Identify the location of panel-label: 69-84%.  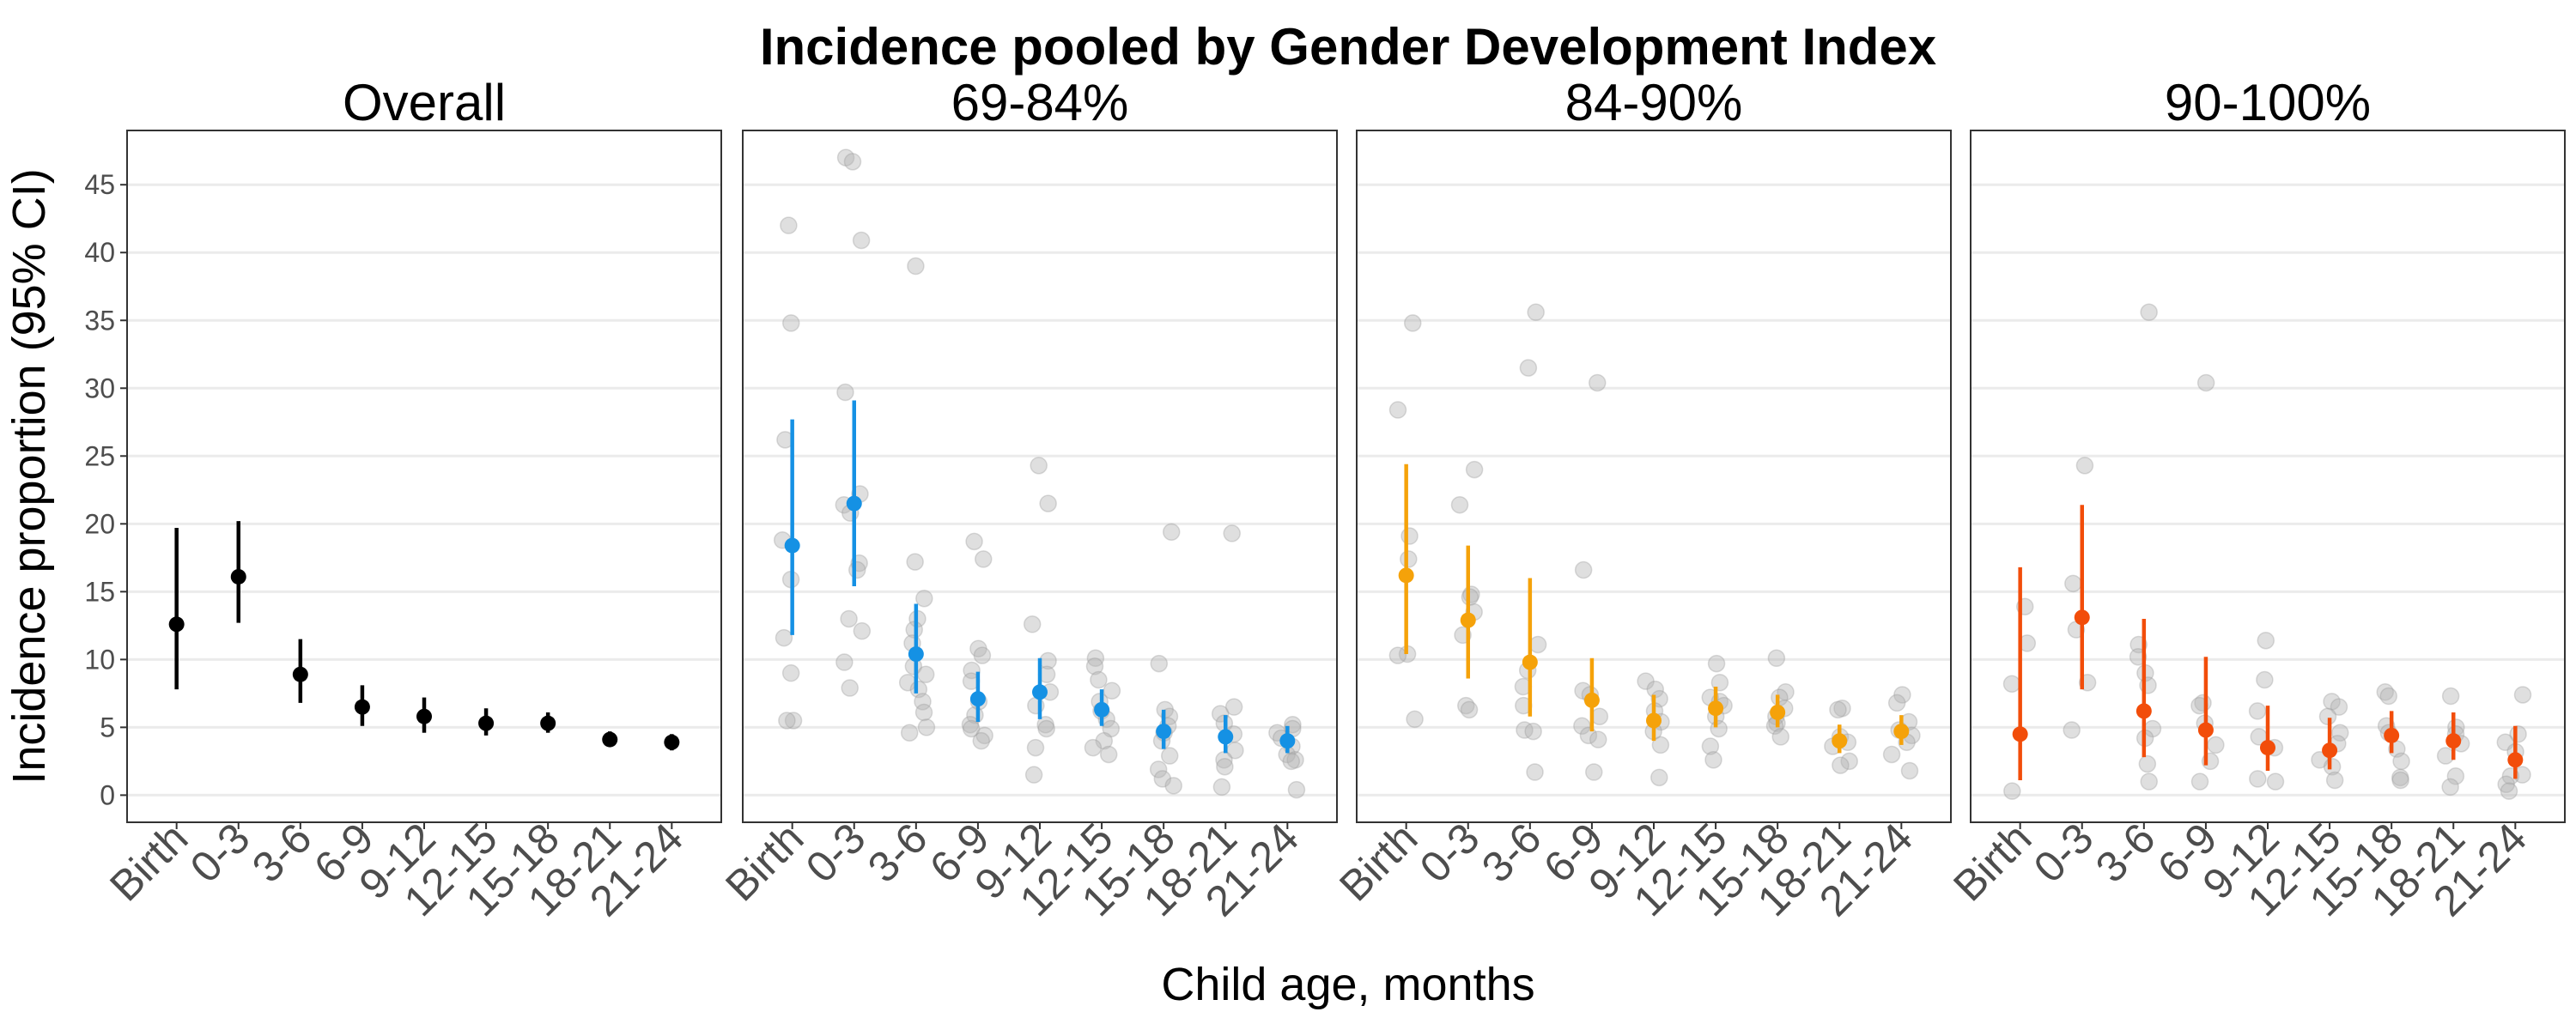
(1040, 102).